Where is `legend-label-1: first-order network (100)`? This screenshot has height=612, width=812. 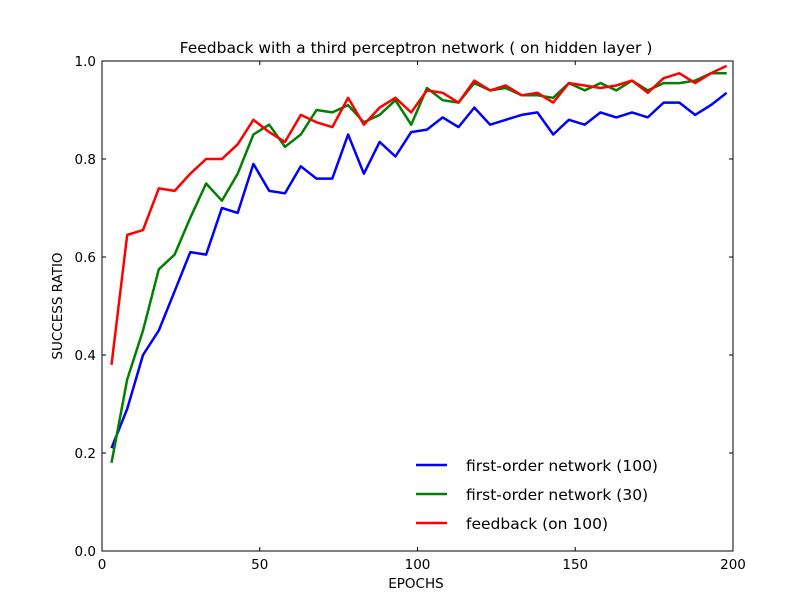
legend-label-1: first-order network (100) is located at coordinates (562, 466).